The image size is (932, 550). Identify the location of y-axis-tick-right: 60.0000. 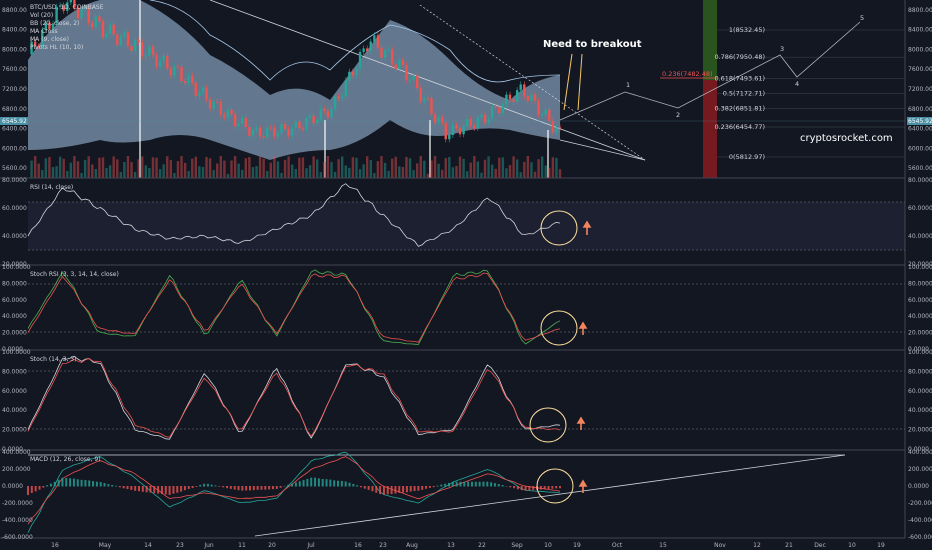
(920, 391).